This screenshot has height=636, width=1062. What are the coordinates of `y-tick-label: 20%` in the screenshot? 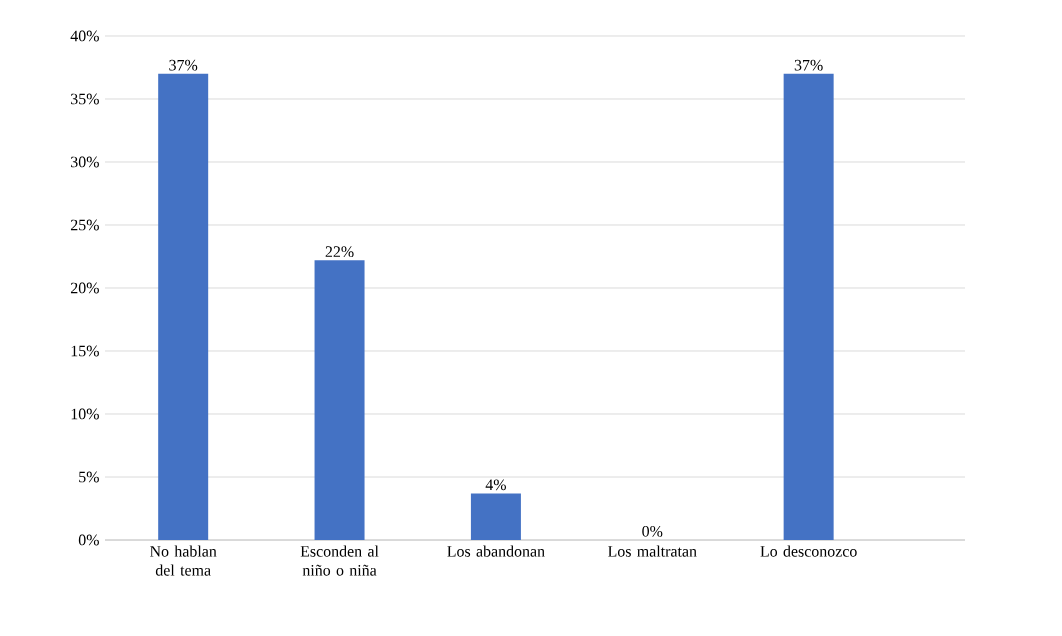 It's located at (84, 288).